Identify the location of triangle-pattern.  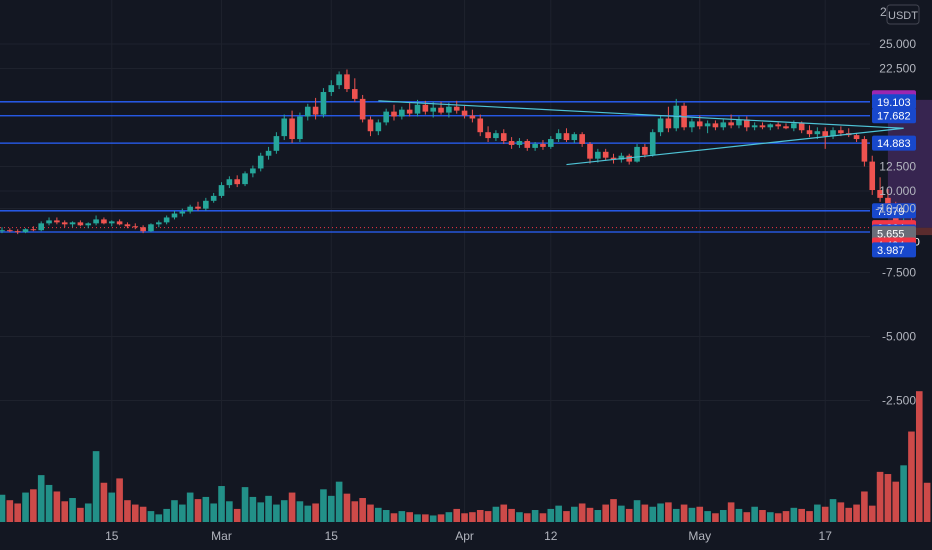
(641, 133).